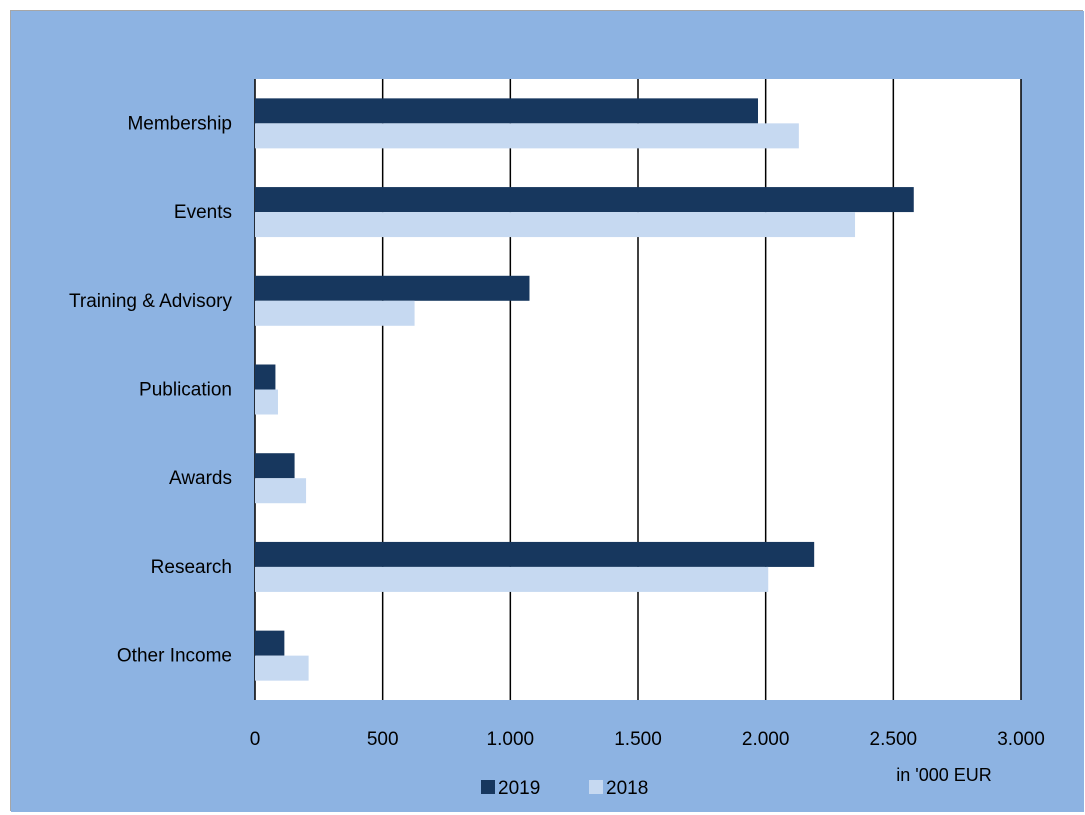  I want to click on x-tick-label: 3.000, so click(1021, 739).